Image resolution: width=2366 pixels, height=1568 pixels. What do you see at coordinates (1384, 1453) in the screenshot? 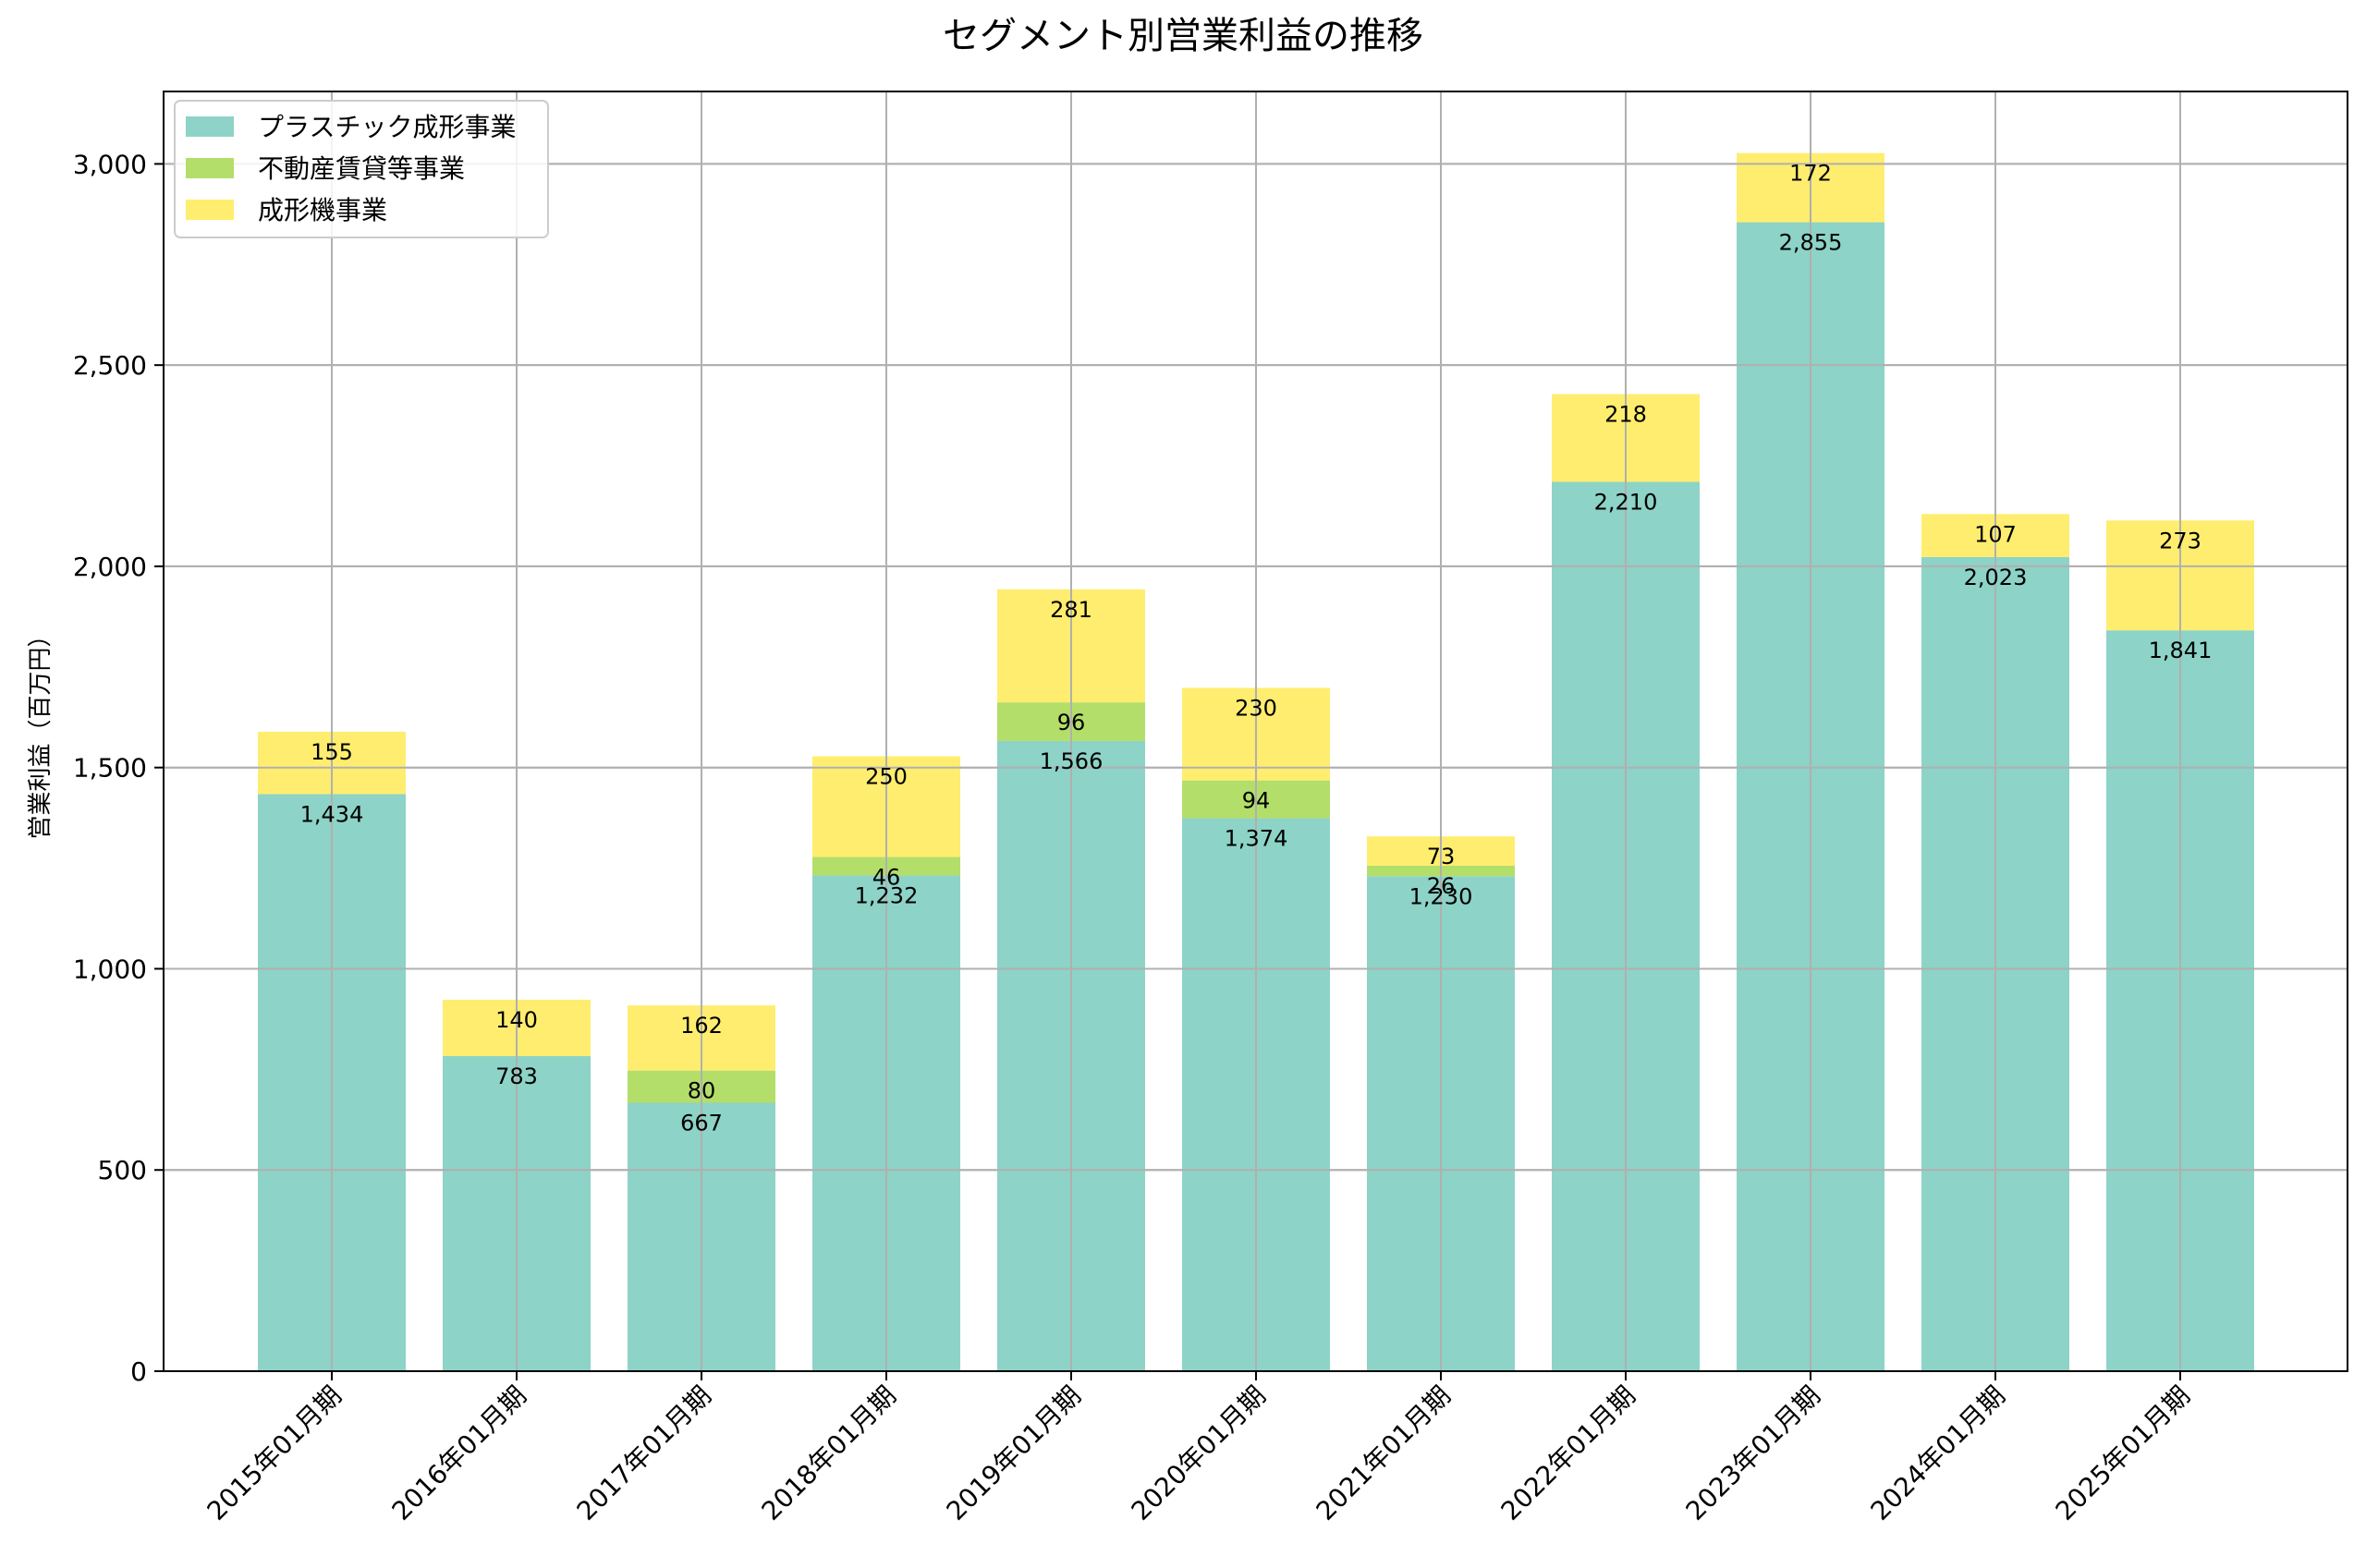
I see `x-tick-label: 2021年01月期` at bounding box center [1384, 1453].